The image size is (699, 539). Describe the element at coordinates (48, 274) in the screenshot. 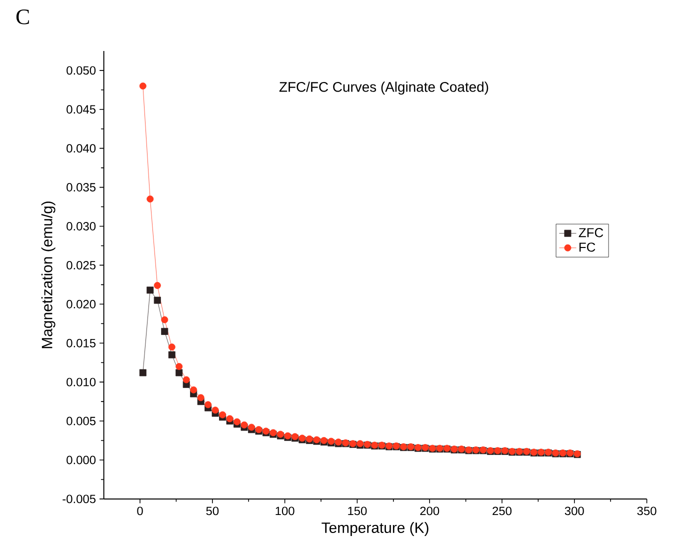

I see `y-axis-title: Magnetization (emu/g)` at that location.